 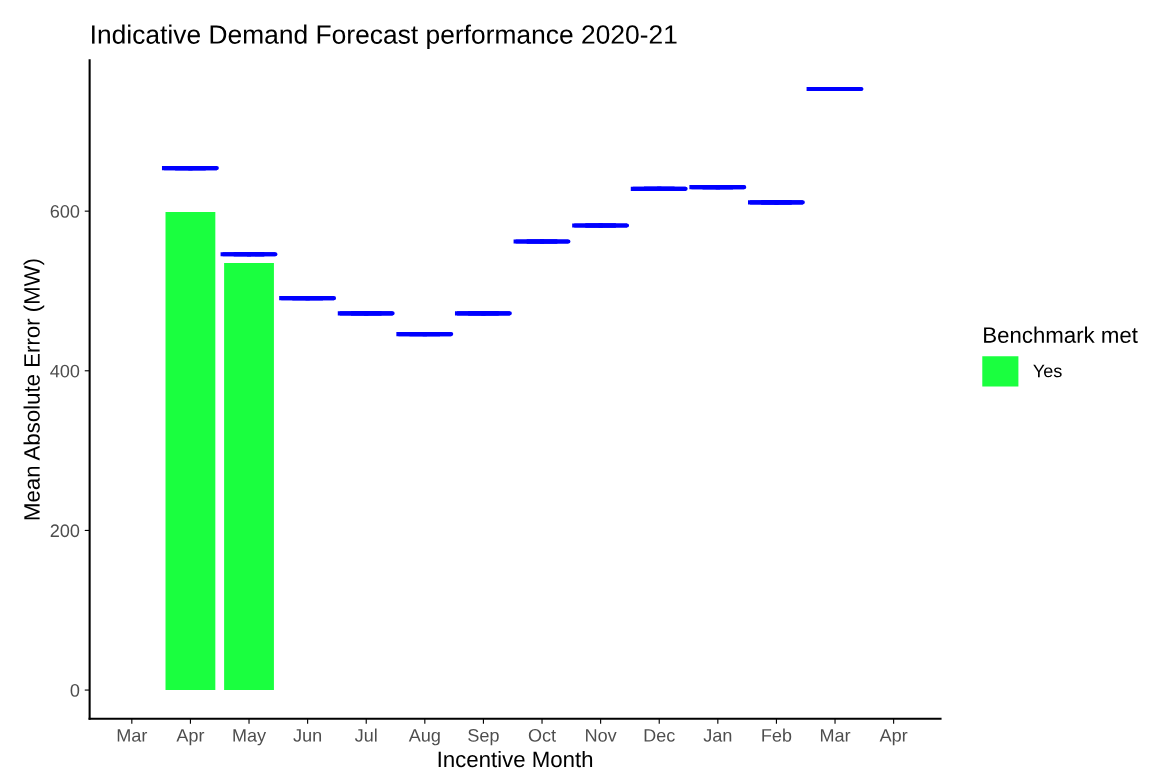 What do you see at coordinates (483, 737) in the screenshot?
I see `x-tick-label: Sep` at bounding box center [483, 737].